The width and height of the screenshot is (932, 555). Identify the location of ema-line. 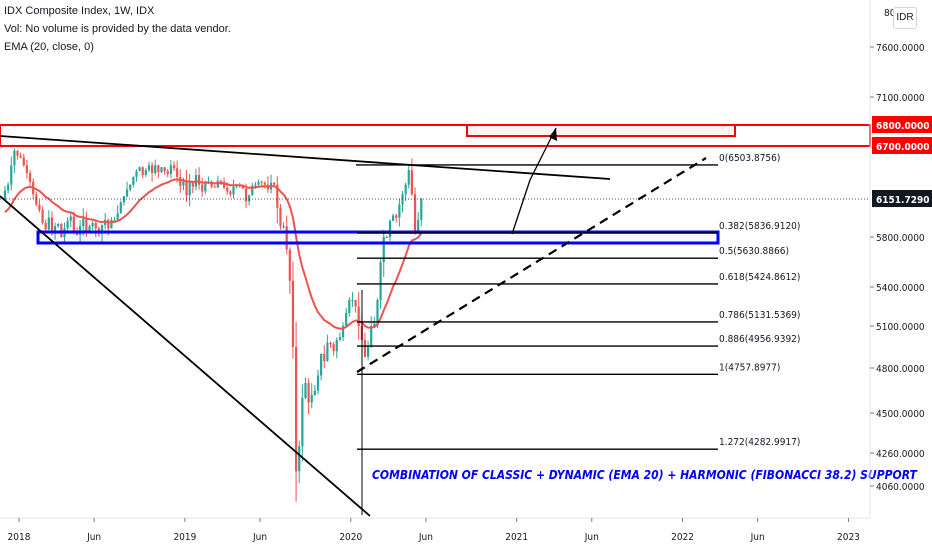
(213, 254).